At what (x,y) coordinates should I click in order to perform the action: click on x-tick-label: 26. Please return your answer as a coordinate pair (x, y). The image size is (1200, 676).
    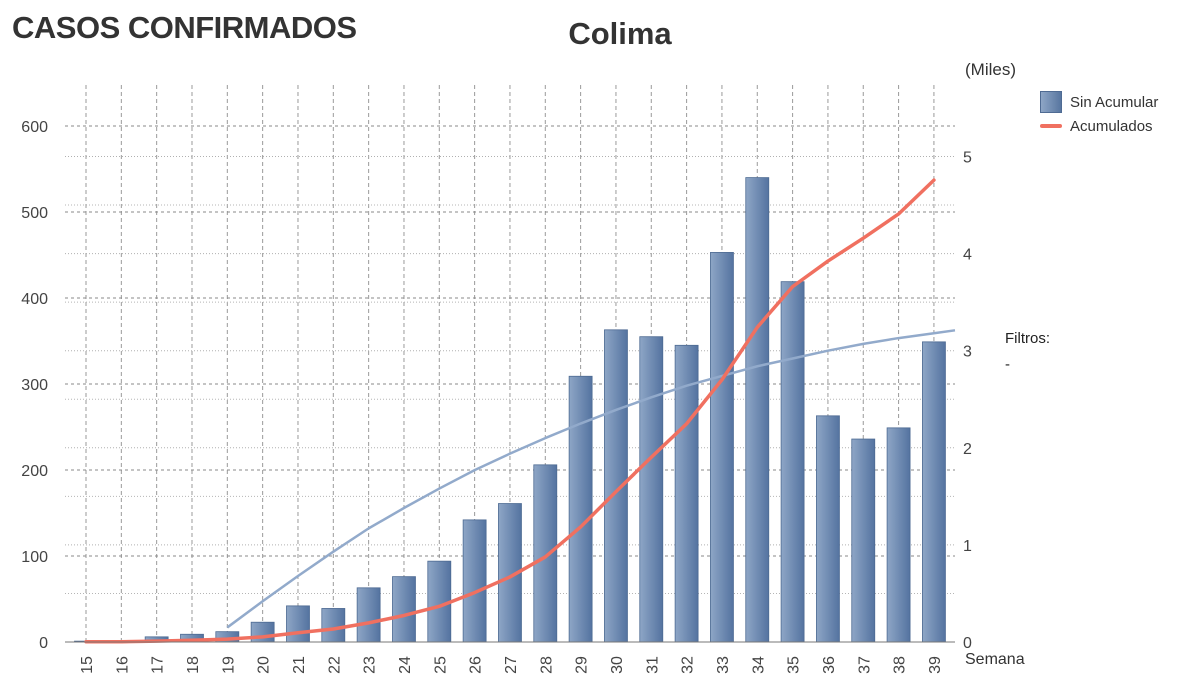
    Looking at the image, I should click on (476, 665).